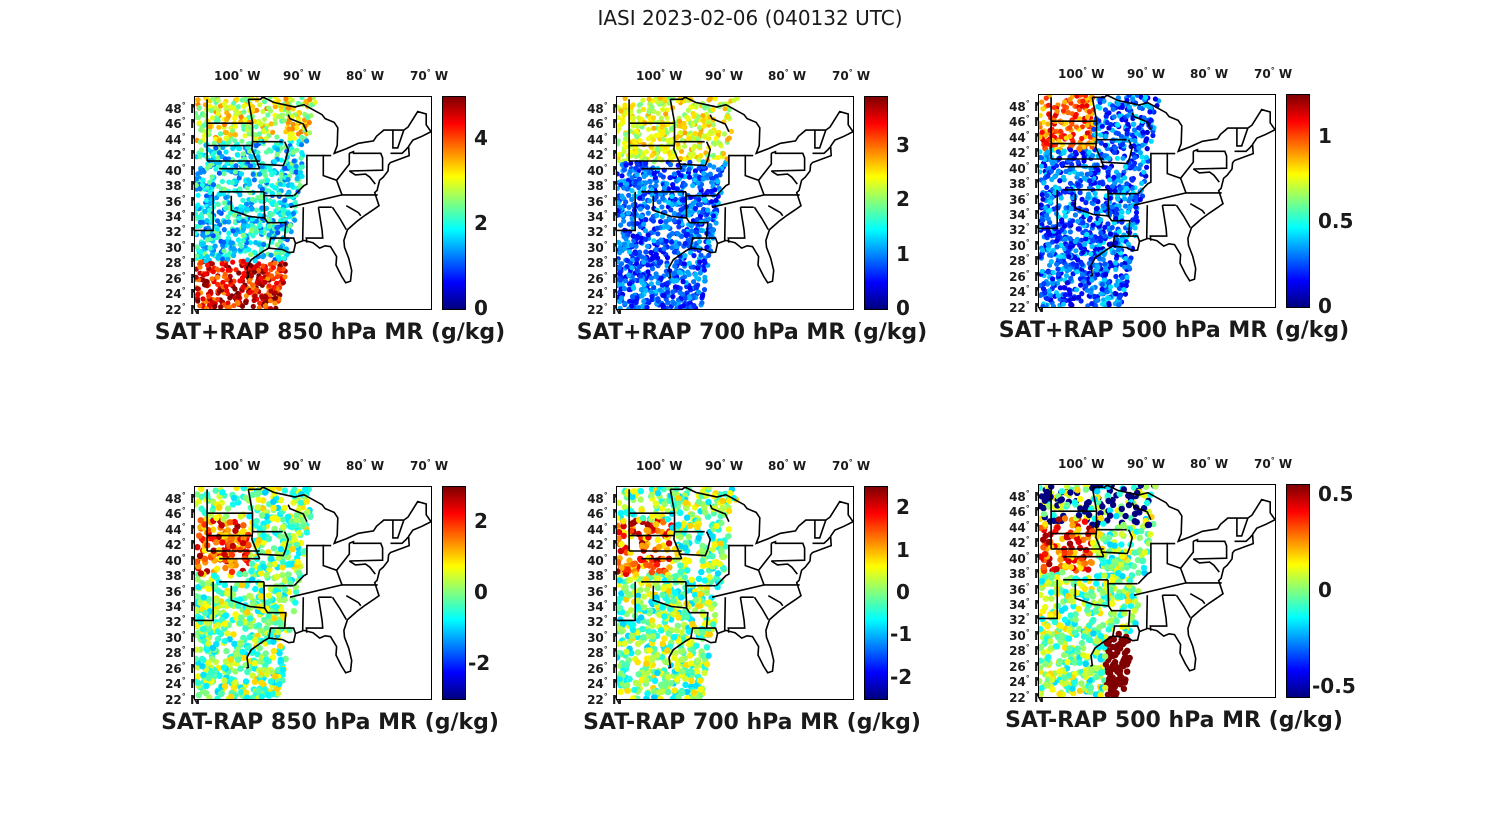 Image resolution: width=1500 pixels, height=825 pixels. What do you see at coordinates (762, 78) in the screenshot?
I see `lon-axis: 100° W 90° W 80° W 70° W` at bounding box center [762, 78].